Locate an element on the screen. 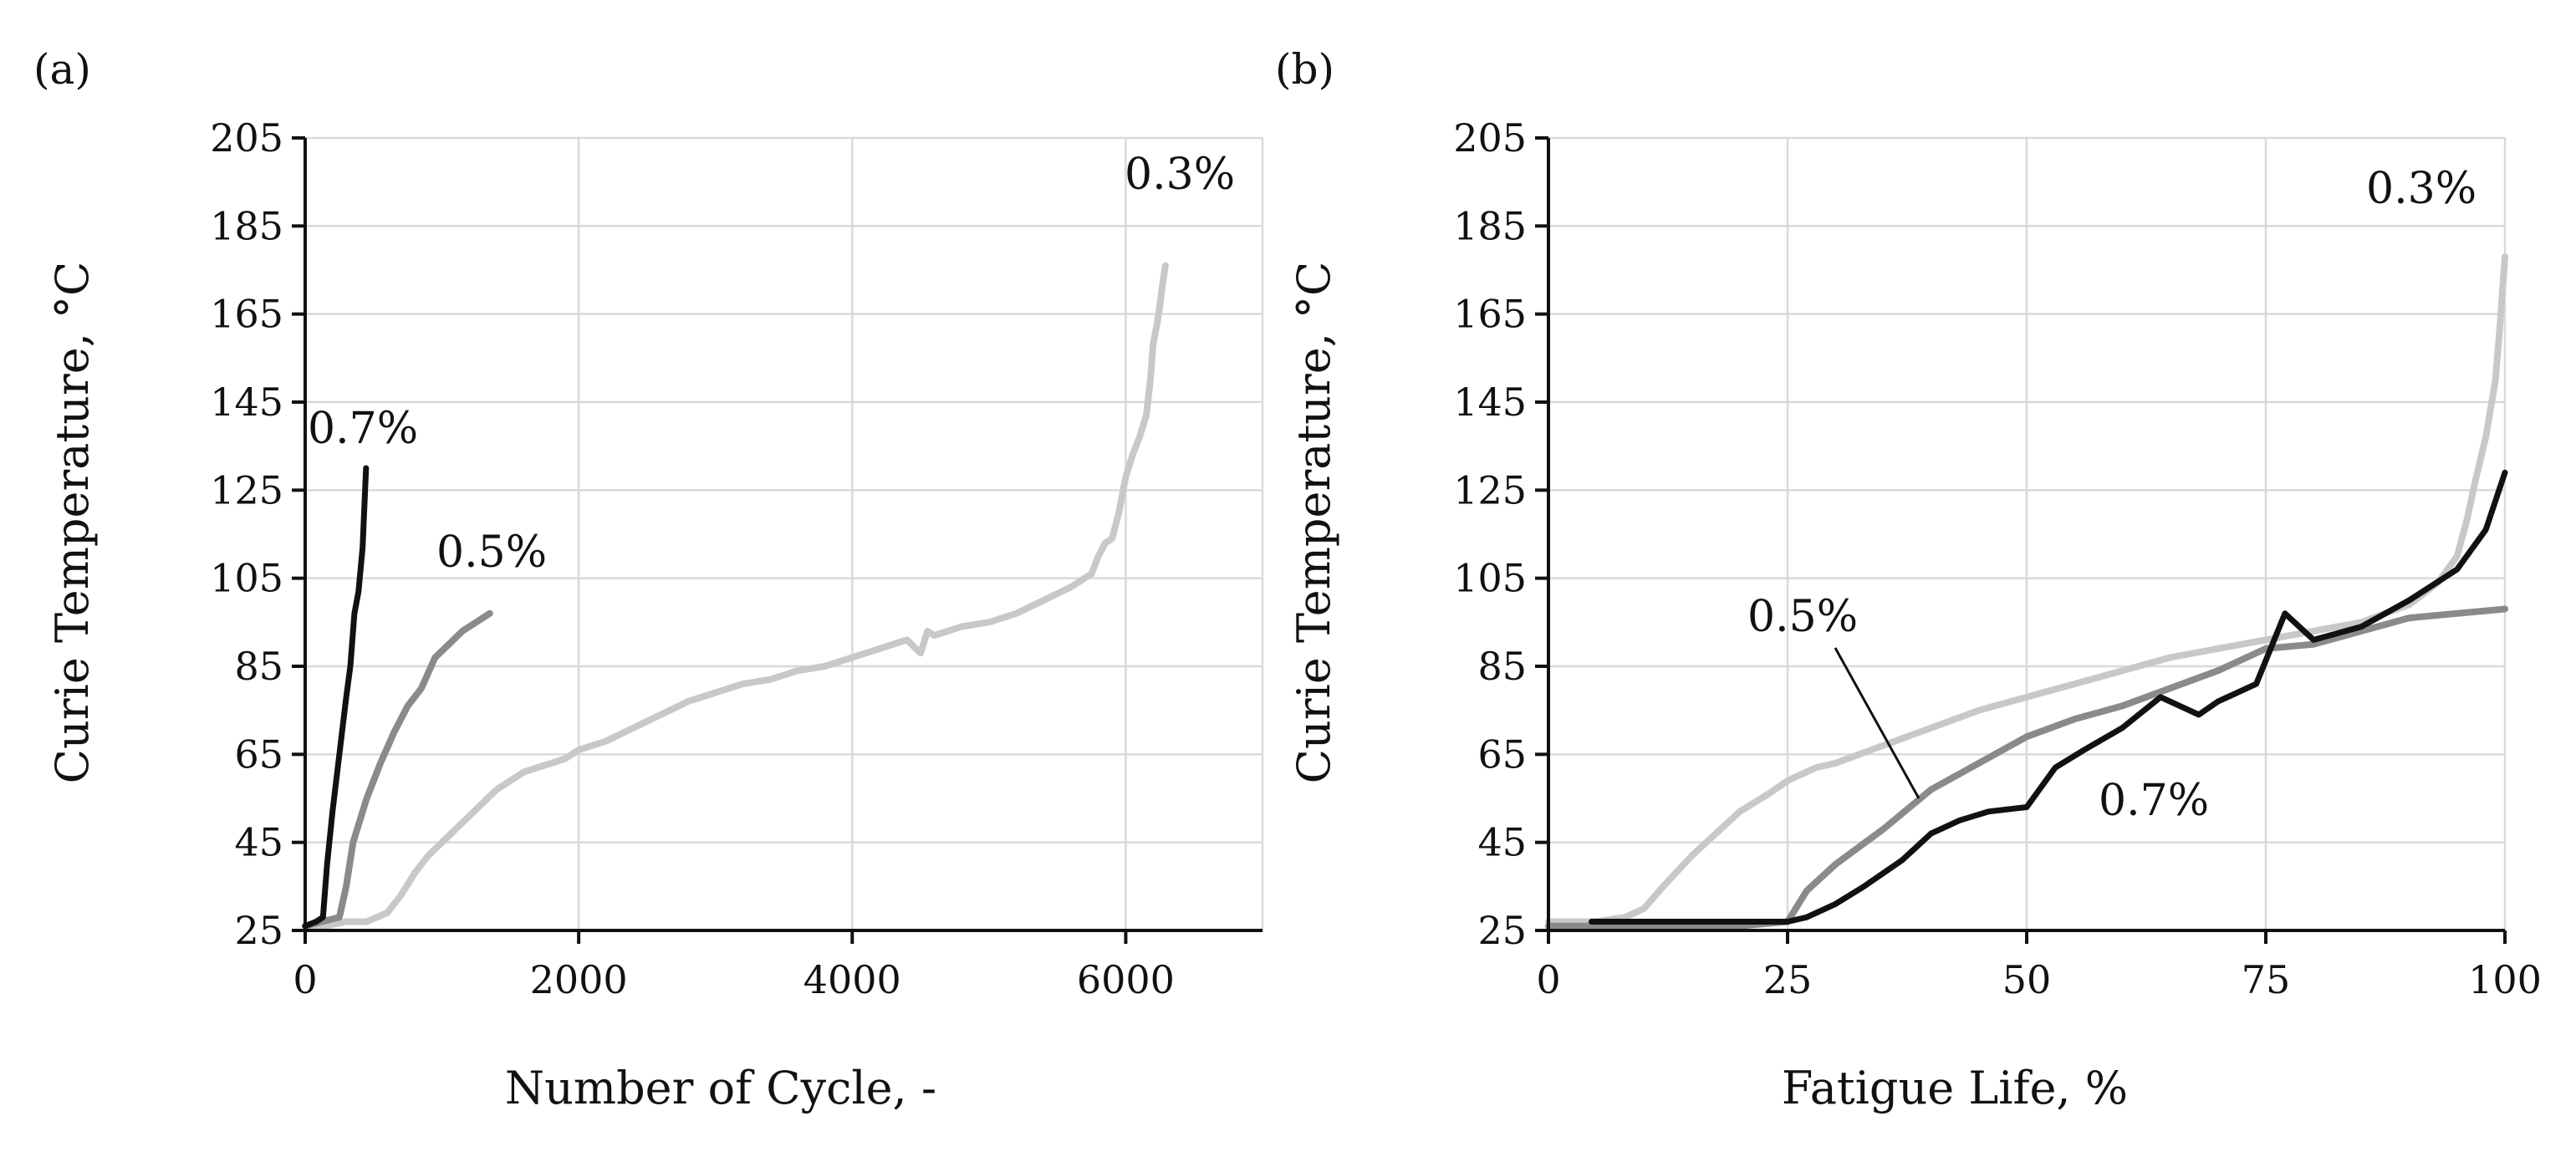 The height and width of the screenshot is (1157, 2576). panel-b-x-axis-title: Fatigue Life, % is located at coordinates (1955, 1088).